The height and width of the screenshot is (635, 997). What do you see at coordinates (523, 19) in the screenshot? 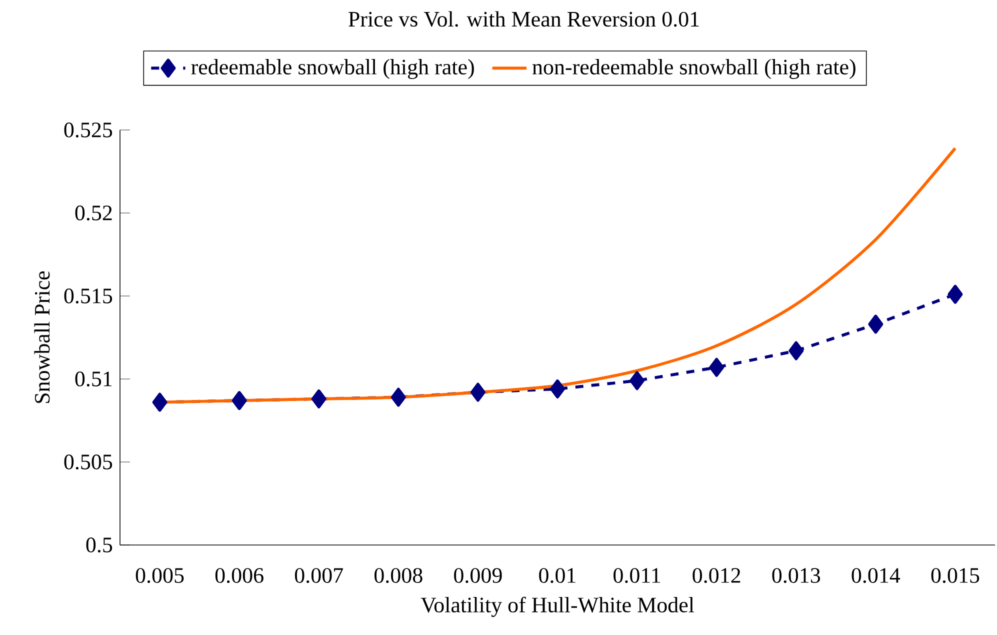
I see `chart-title: Price vs Vol. with Mean Reversion 0.01` at bounding box center [523, 19].